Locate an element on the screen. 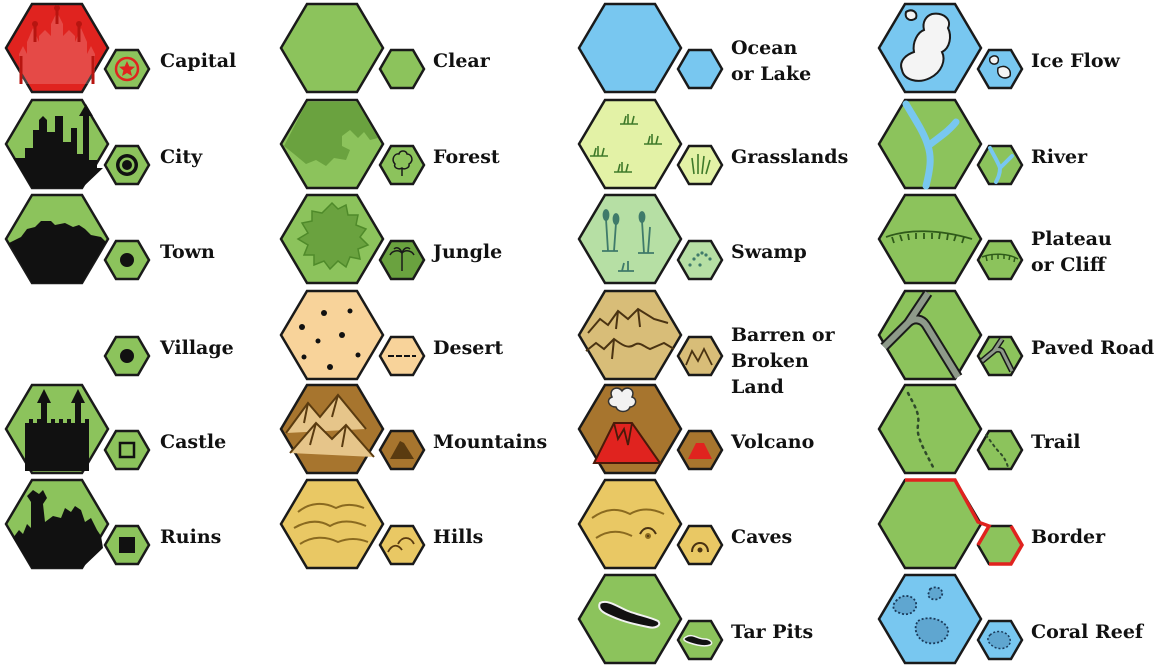 This screenshot has width=1160, height=665. border-big-hex is located at coordinates (930, 524).